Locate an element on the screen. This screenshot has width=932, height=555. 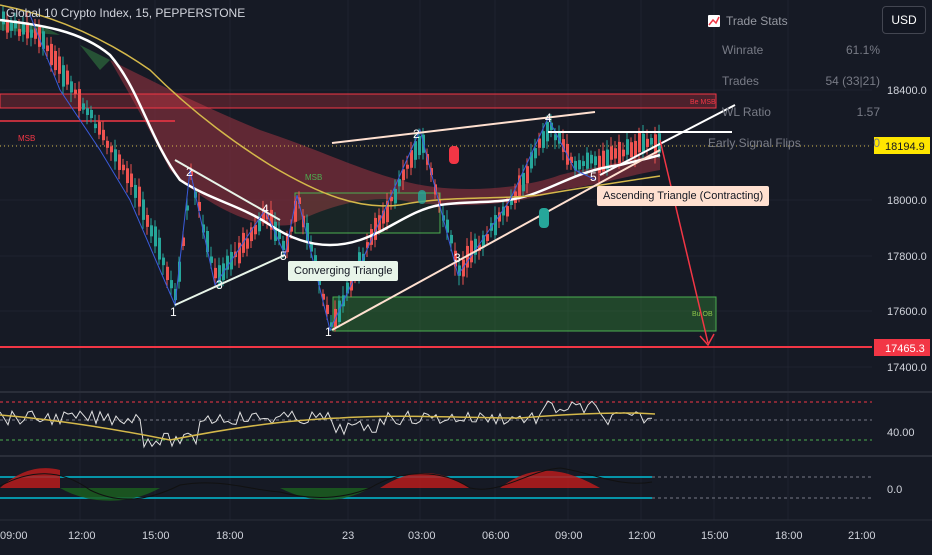
target-price-tag: 17465.3 is located at coordinates (905, 349).